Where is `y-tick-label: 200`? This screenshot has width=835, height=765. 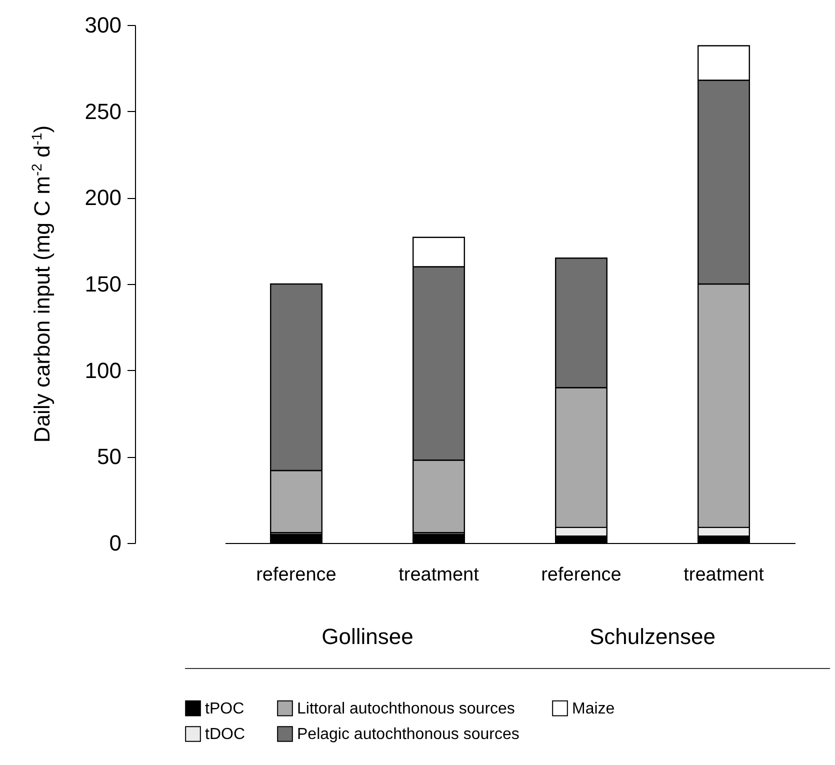
y-tick-label: 200 is located at coordinates (103, 197).